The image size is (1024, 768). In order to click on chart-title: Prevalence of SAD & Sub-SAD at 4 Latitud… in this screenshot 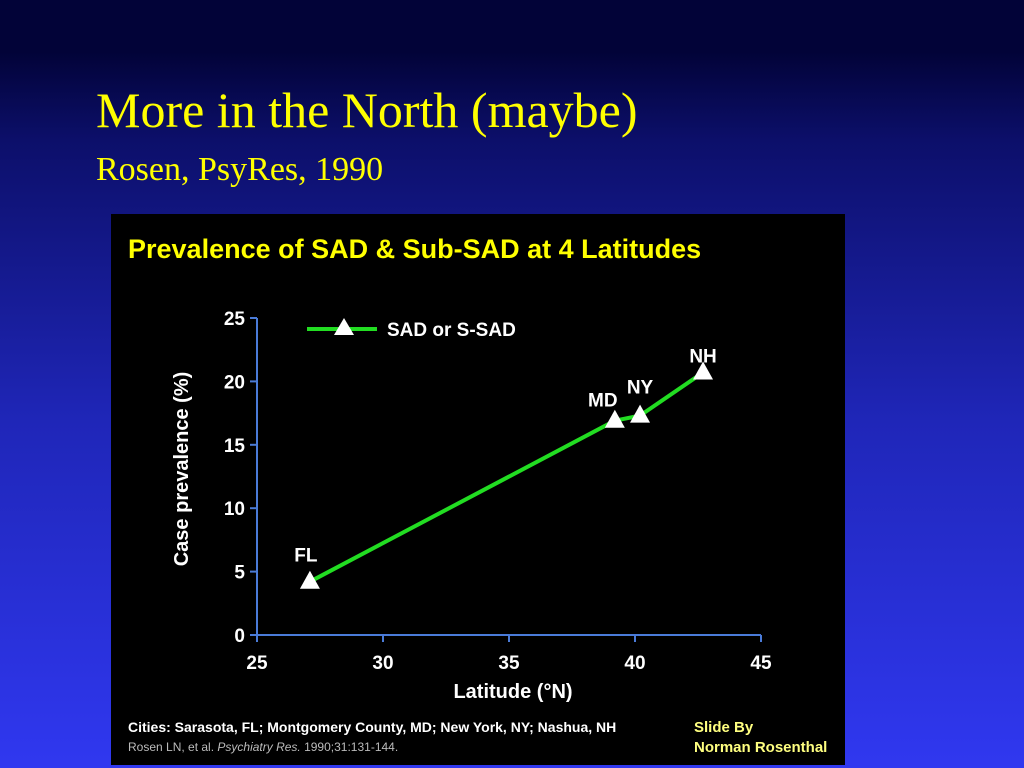, I will do `click(414, 249)`.